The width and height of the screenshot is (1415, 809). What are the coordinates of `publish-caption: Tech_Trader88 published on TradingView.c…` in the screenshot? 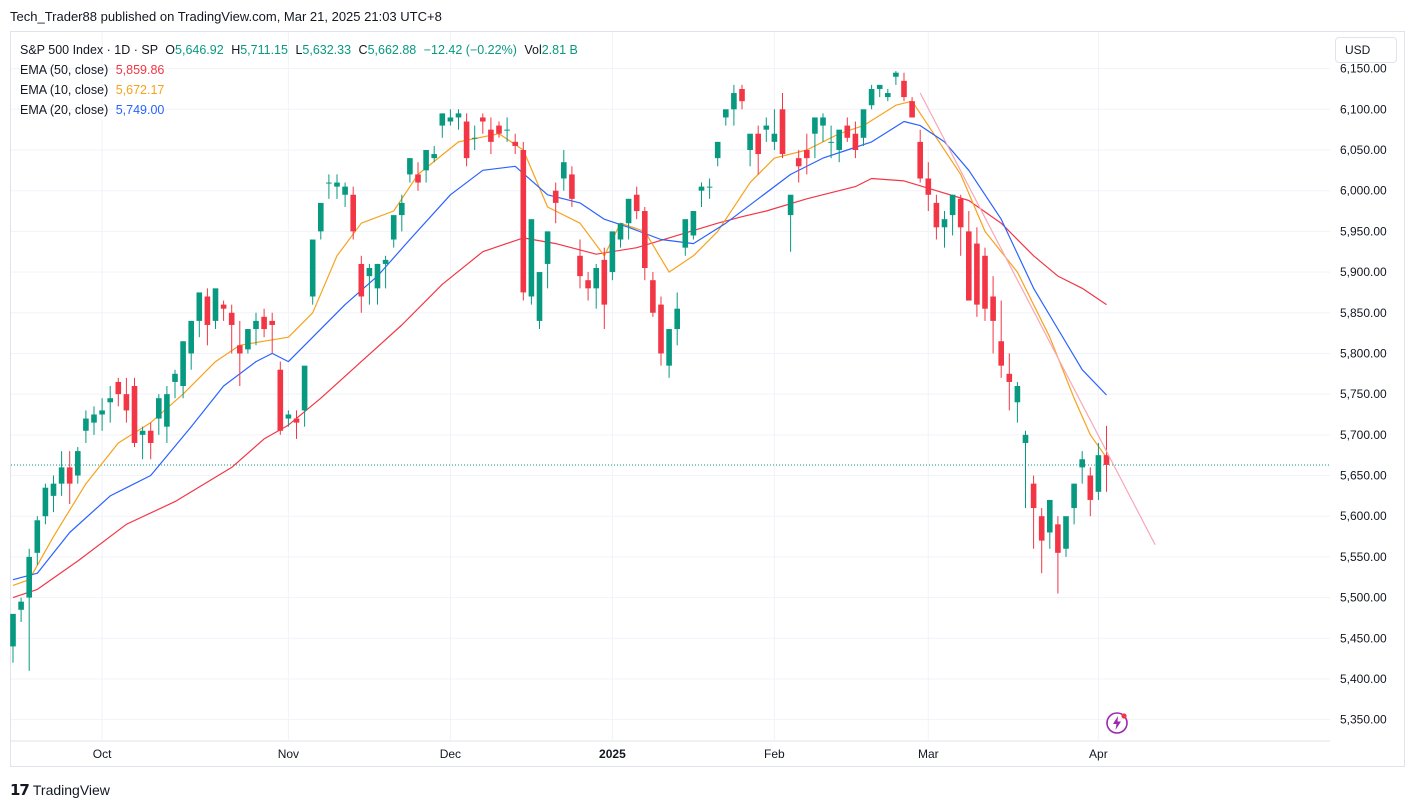 It's located at (226, 16).